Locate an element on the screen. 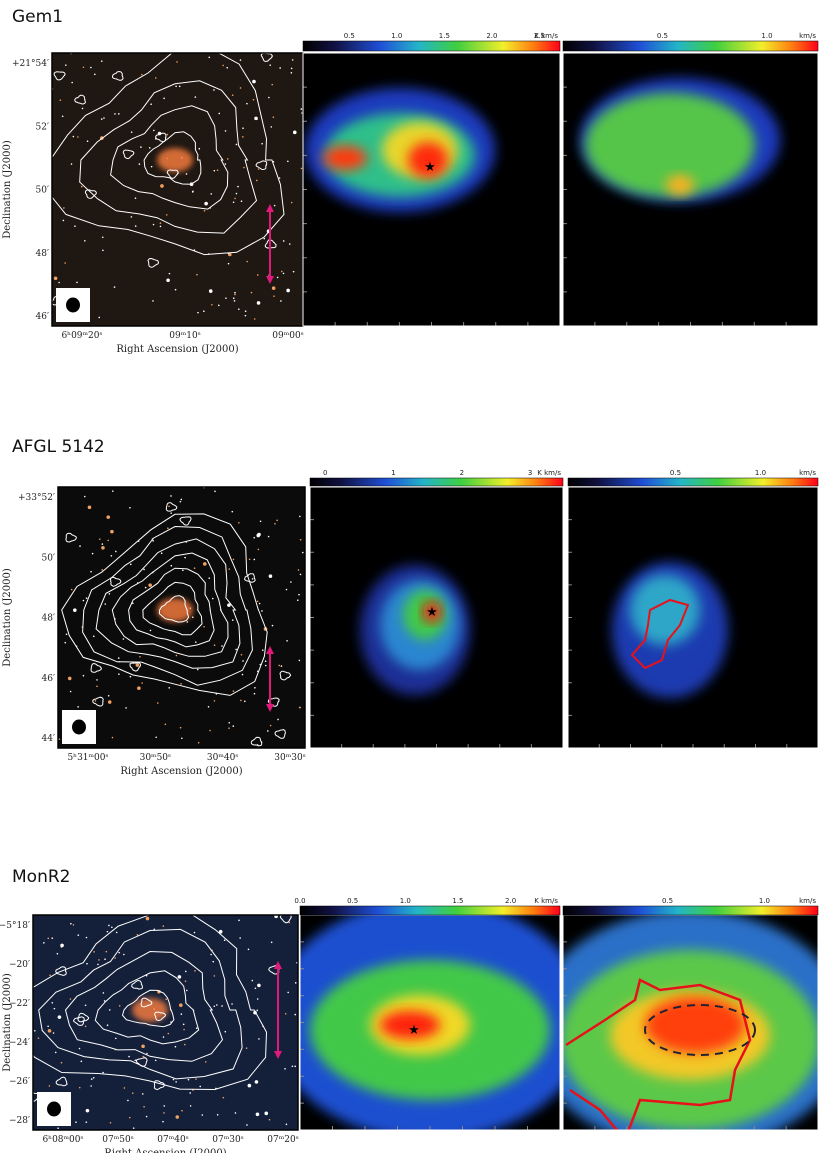 The width and height of the screenshot is (830, 1153). ra-tick-label: 5ʰ31ᵐ00ˢ is located at coordinates (87, 758).